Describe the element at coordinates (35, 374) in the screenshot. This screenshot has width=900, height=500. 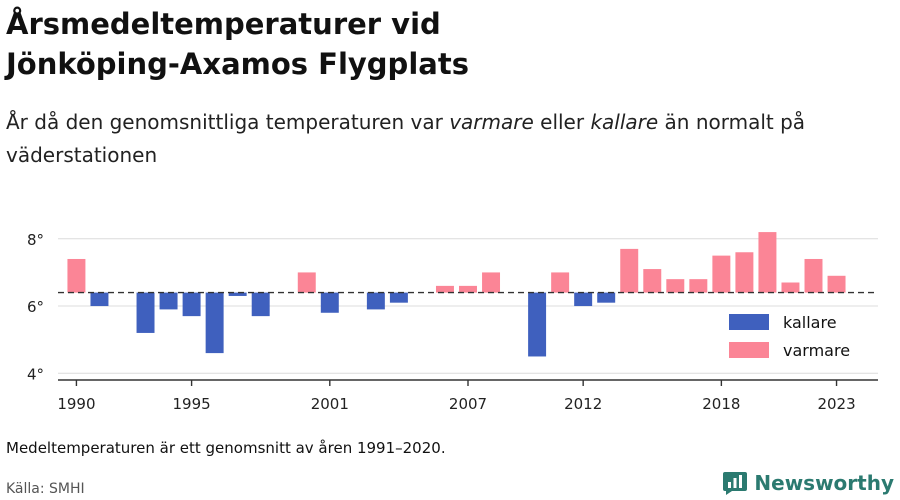
I see `y-tick-label: 4°` at that location.